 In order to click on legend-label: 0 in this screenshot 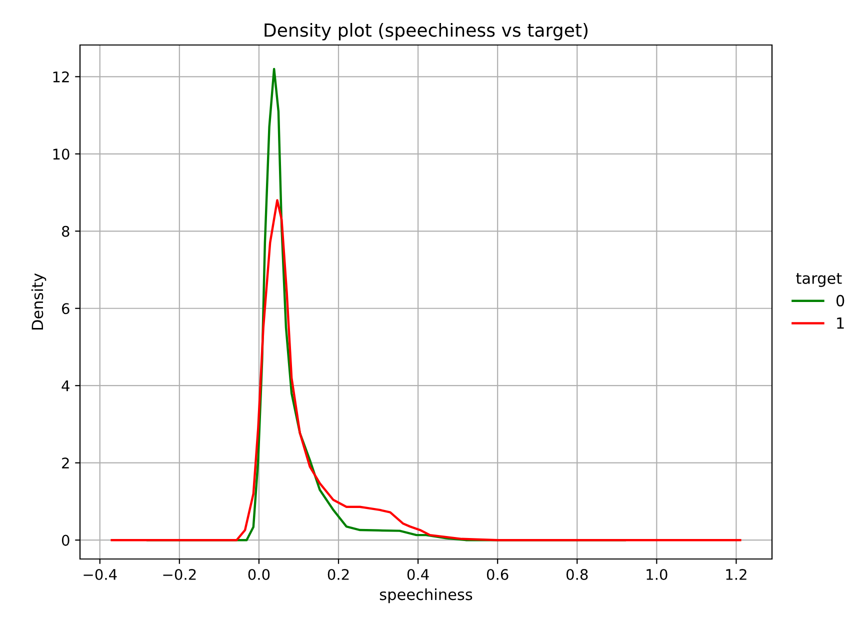, I will do `click(840, 300)`.